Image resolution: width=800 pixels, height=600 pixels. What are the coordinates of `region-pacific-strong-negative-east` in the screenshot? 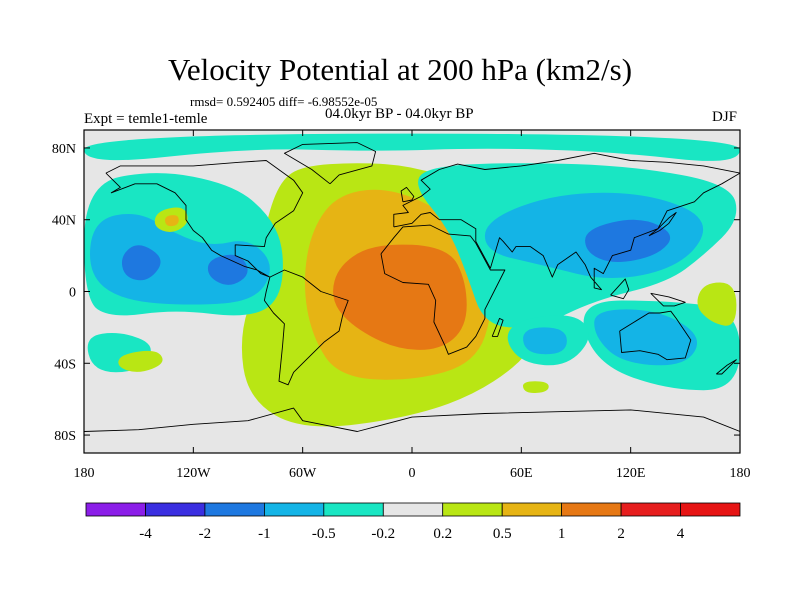 It's located at (227, 269).